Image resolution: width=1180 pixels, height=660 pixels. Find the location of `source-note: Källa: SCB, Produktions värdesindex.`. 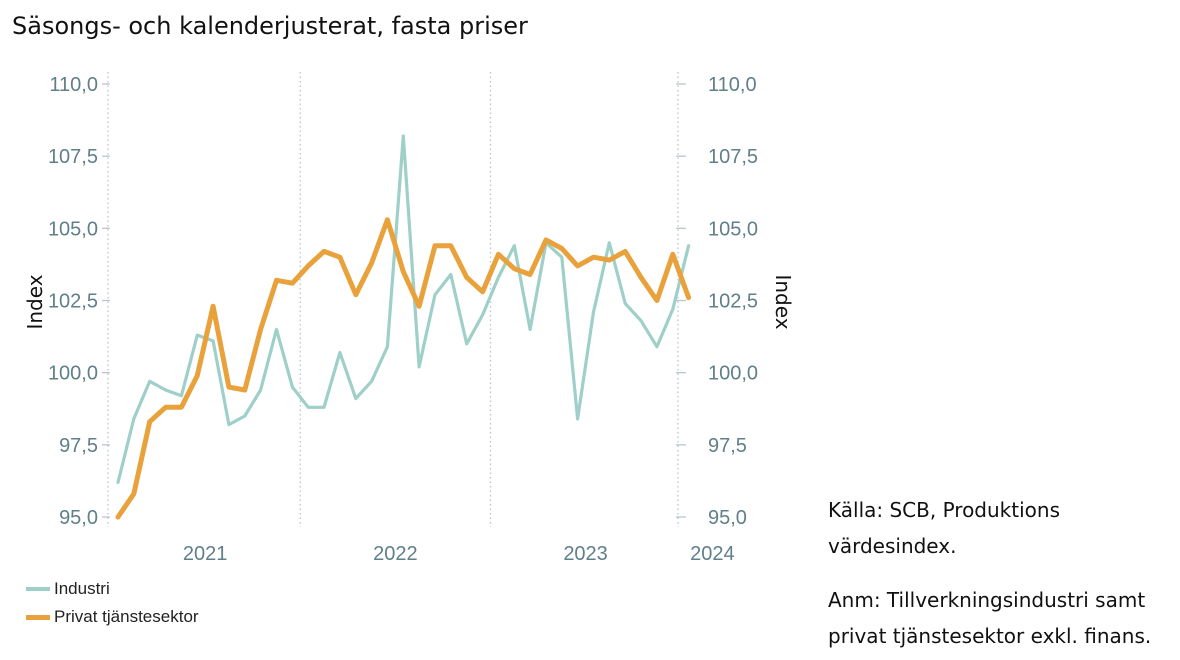

source-note: Källa: SCB, Produktions värdesindex. is located at coordinates (998, 528).